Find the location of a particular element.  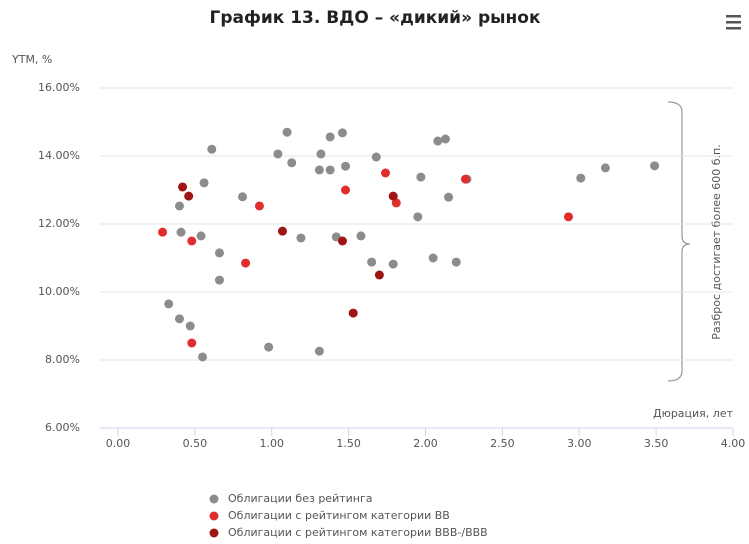

x-axis-label: Дюрация, лет is located at coordinates (693, 413).